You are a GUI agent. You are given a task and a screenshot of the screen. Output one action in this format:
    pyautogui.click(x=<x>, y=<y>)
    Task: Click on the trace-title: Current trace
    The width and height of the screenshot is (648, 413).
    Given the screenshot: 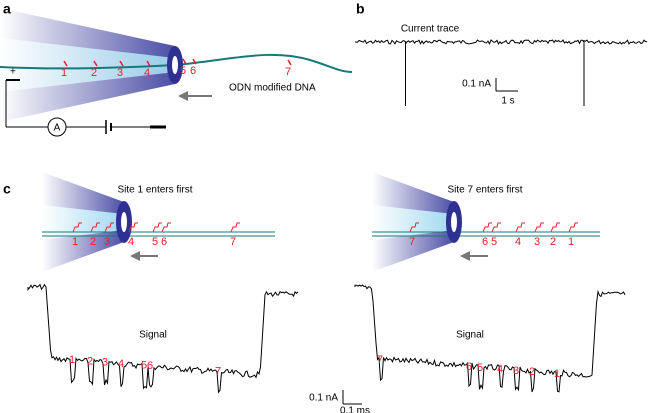 What is the action you would take?
    pyautogui.click(x=430, y=29)
    